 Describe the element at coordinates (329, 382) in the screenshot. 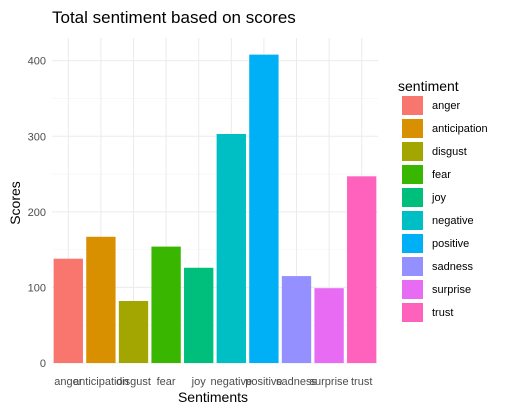

I see `x-tick-label-surprise: surprise` at that location.